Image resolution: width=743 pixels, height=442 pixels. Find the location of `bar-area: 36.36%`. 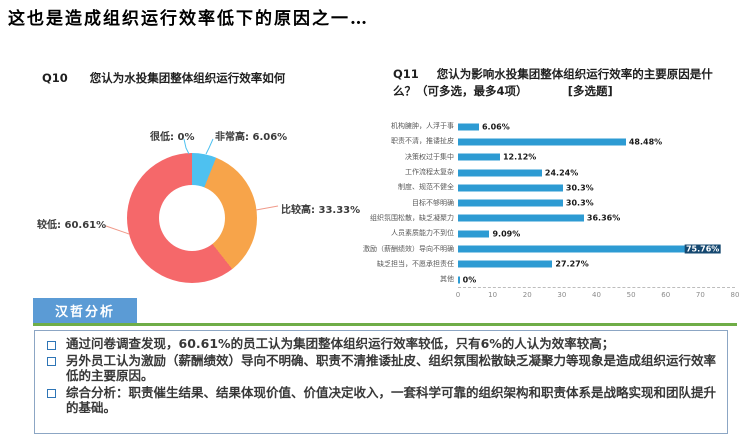

bar-area: 36.36% is located at coordinates (596, 218).